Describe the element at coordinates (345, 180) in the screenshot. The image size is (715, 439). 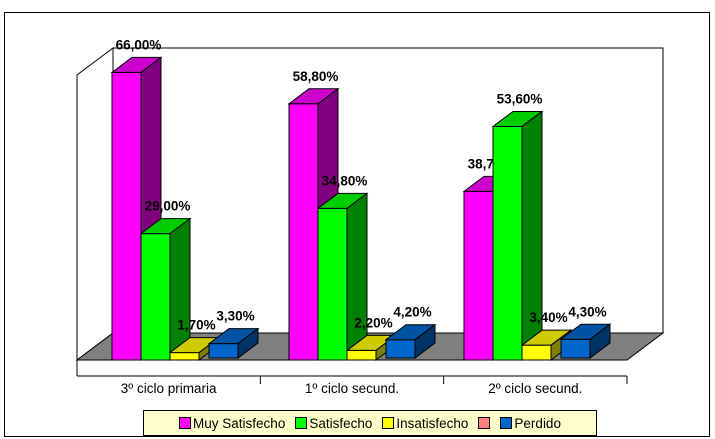
I see `data-label: 34,80%` at that location.